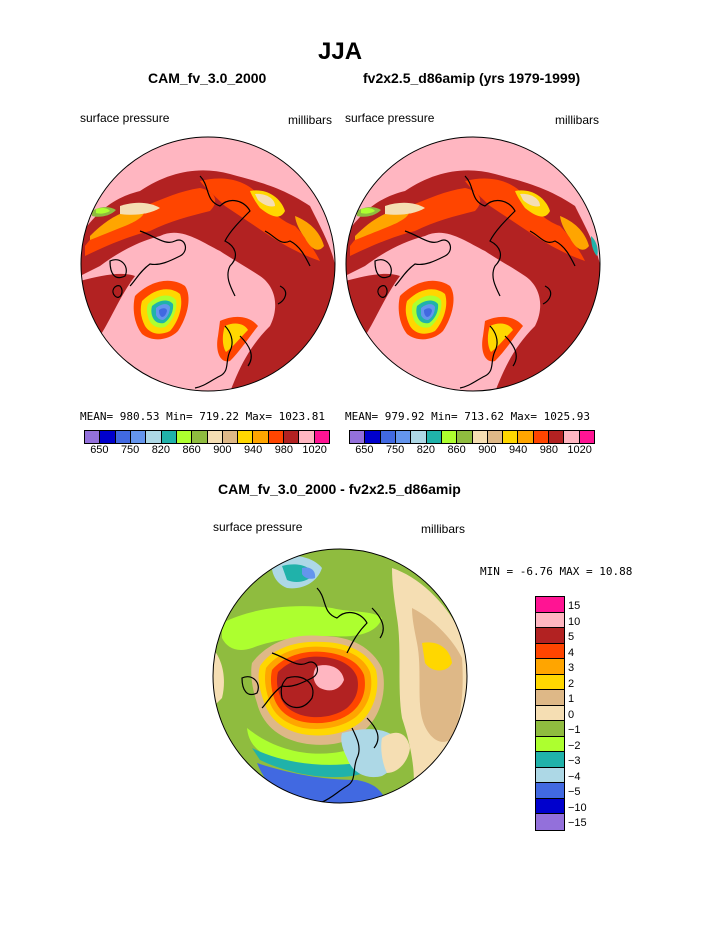 Image resolution: width=723 pixels, height=935 pixels. What do you see at coordinates (577, 807) in the screenshot?
I see `diff-colorbar-tick: −10` at bounding box center [577, 807].